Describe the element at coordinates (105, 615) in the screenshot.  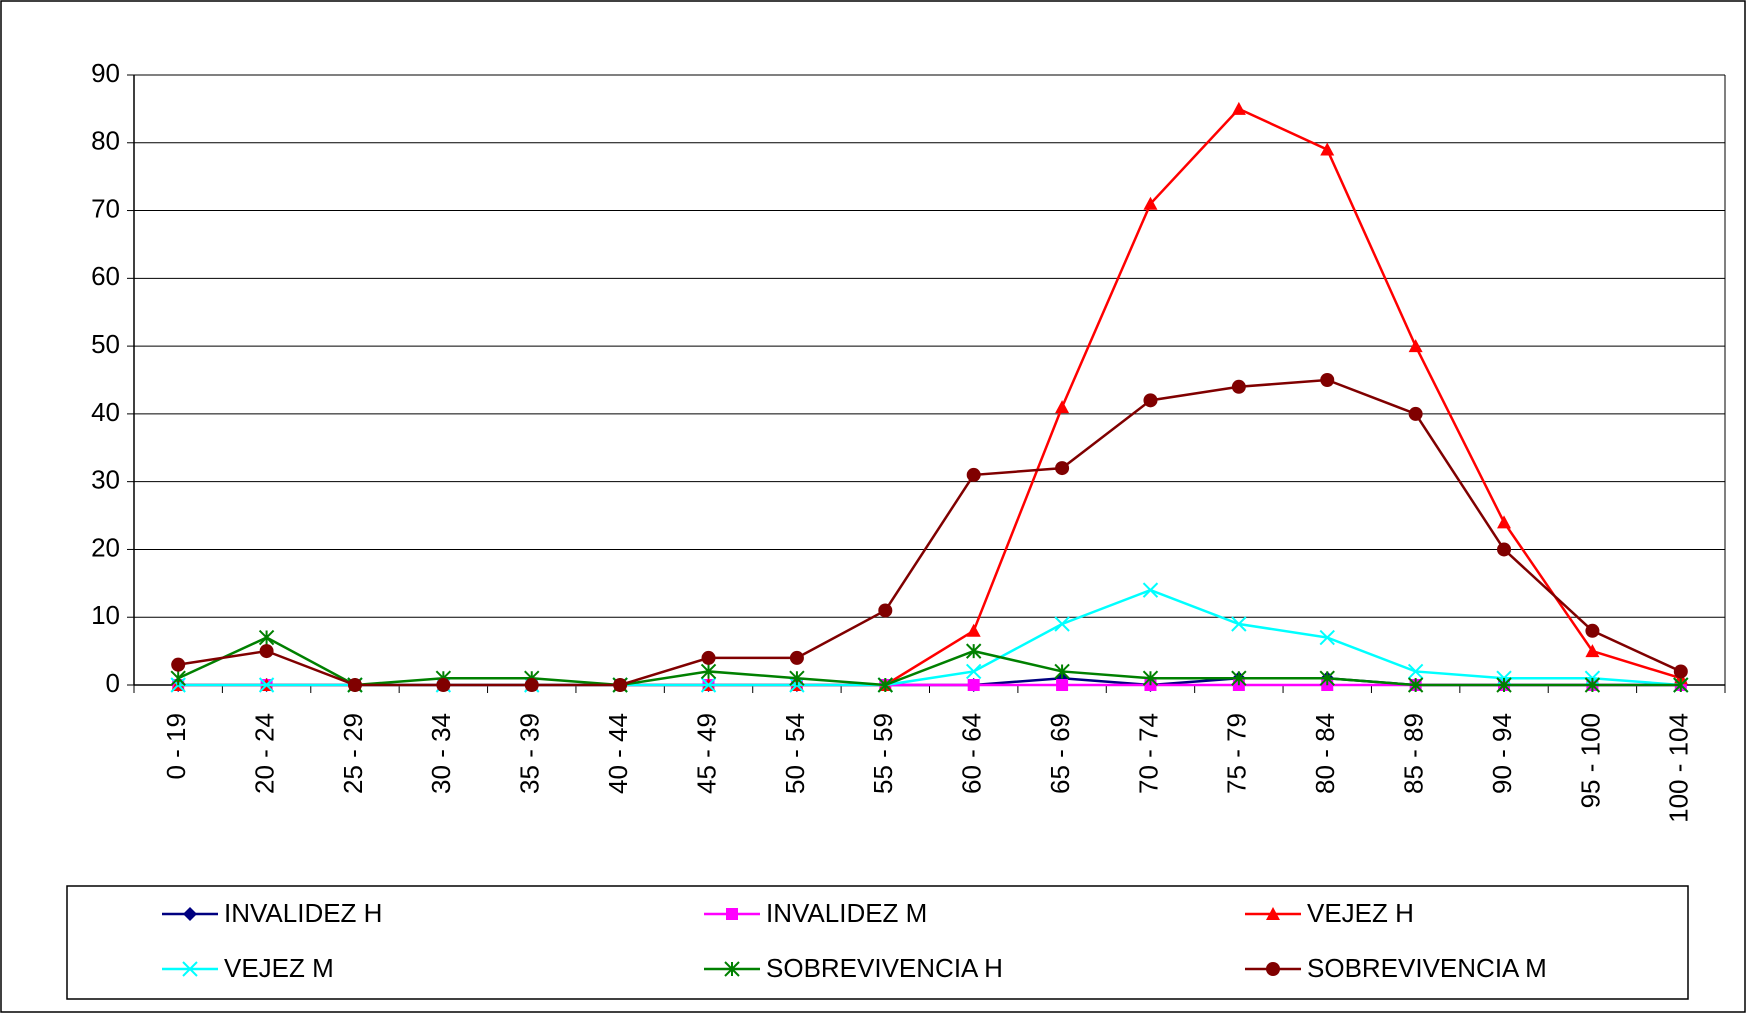
I see `y-tick-label: 10` at that location.